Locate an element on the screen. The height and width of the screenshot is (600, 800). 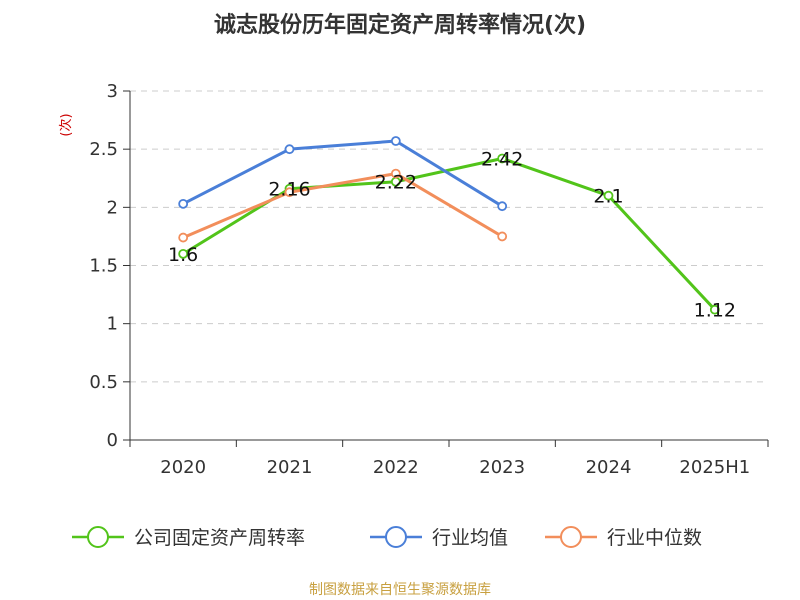
x-tick-label: 2025H1 is located at coordinates (714, 467).